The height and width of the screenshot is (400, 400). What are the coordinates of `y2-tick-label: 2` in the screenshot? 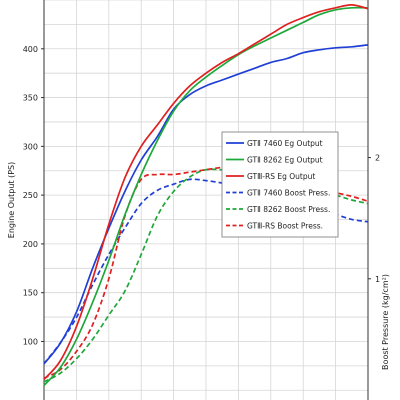 It's located at (377, 158).